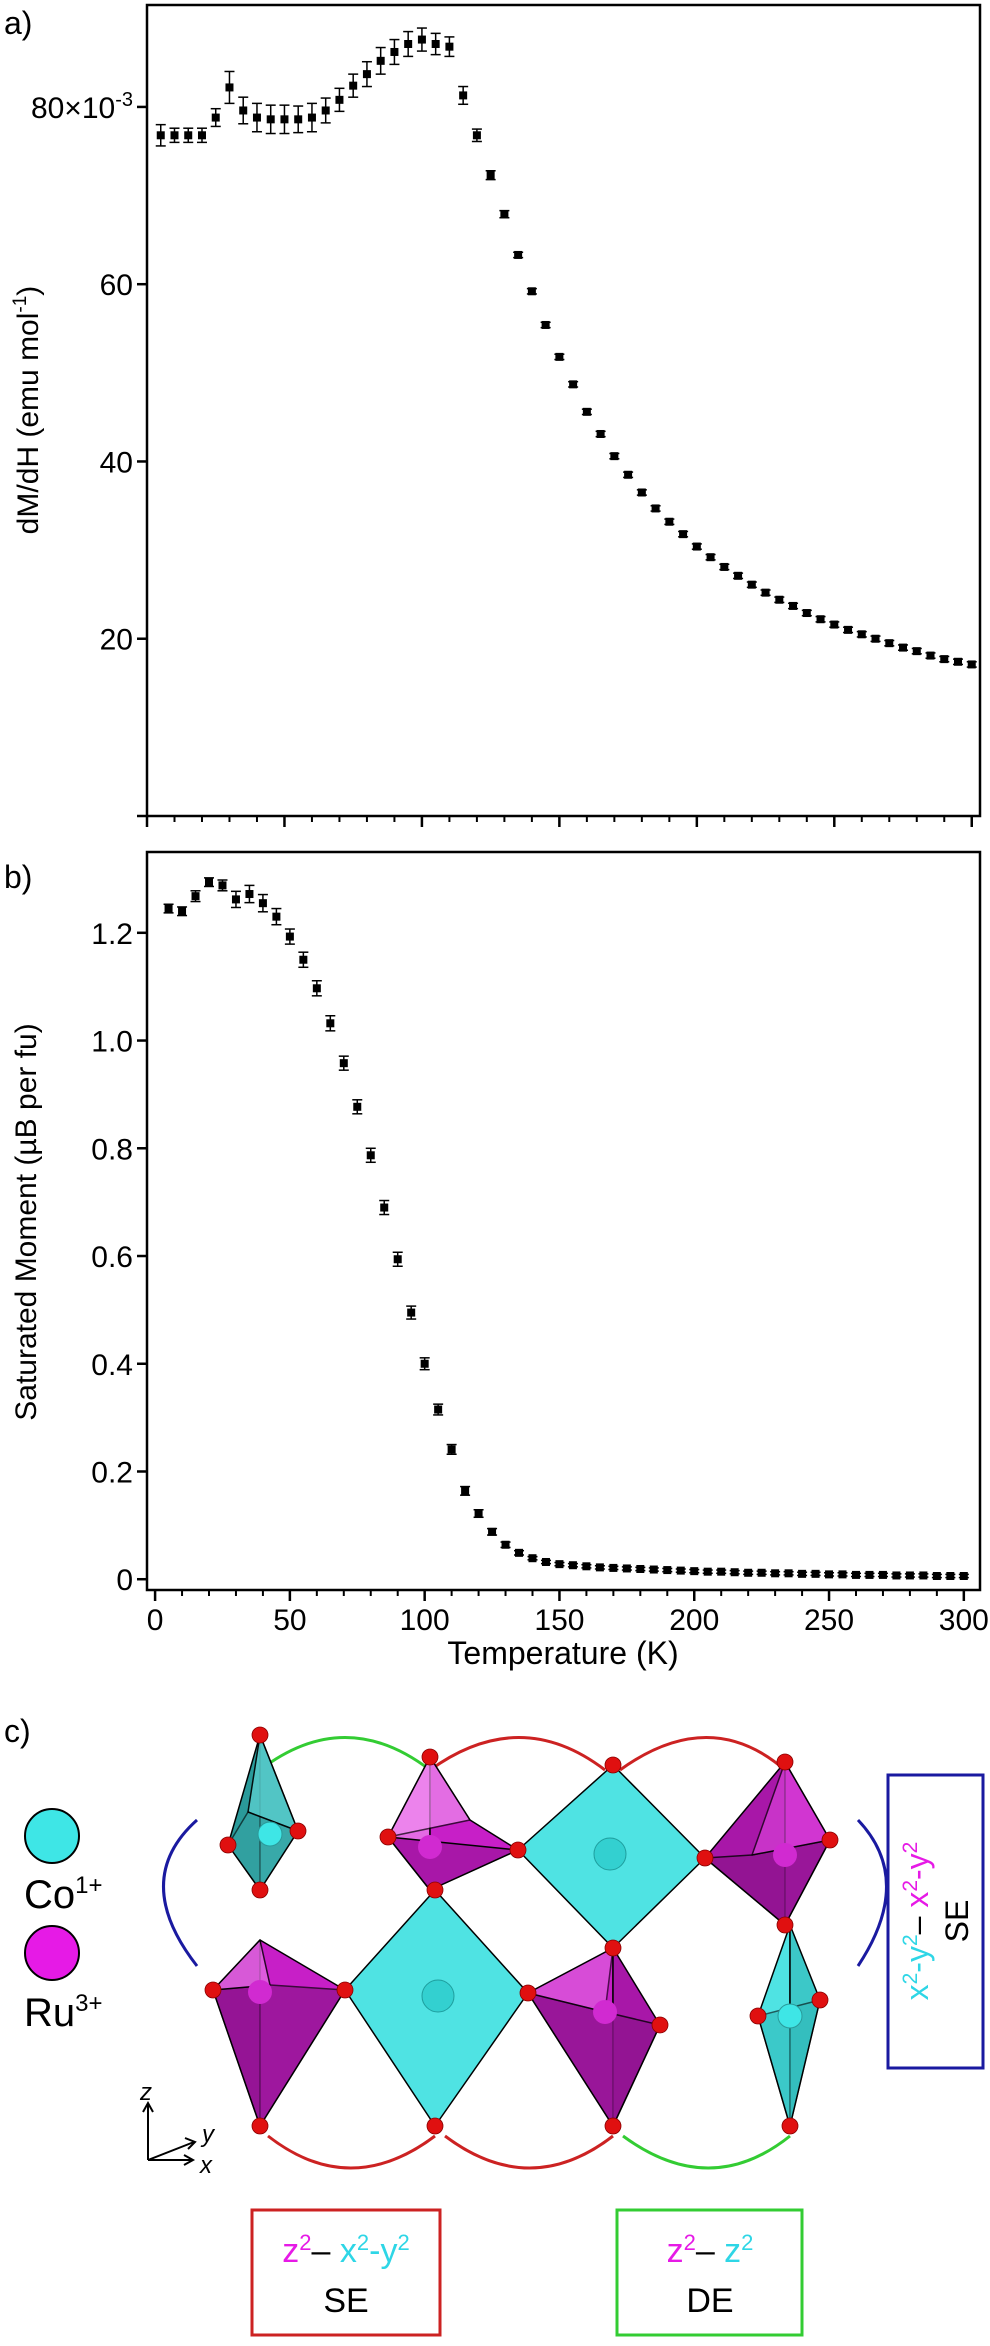  Describe the element at coordinates (935, 1921) in the screenshot. I see `se-box-right: x2-y2– x2-y2 SE` at that location.